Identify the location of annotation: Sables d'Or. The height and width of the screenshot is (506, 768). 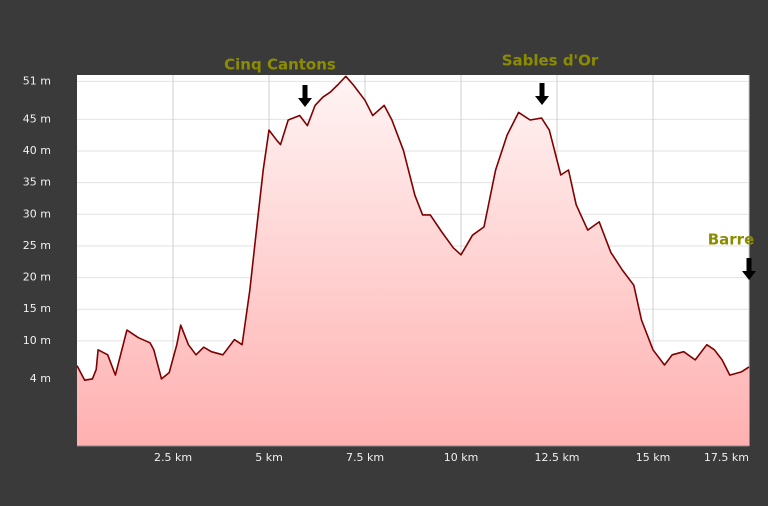
(550, 61).